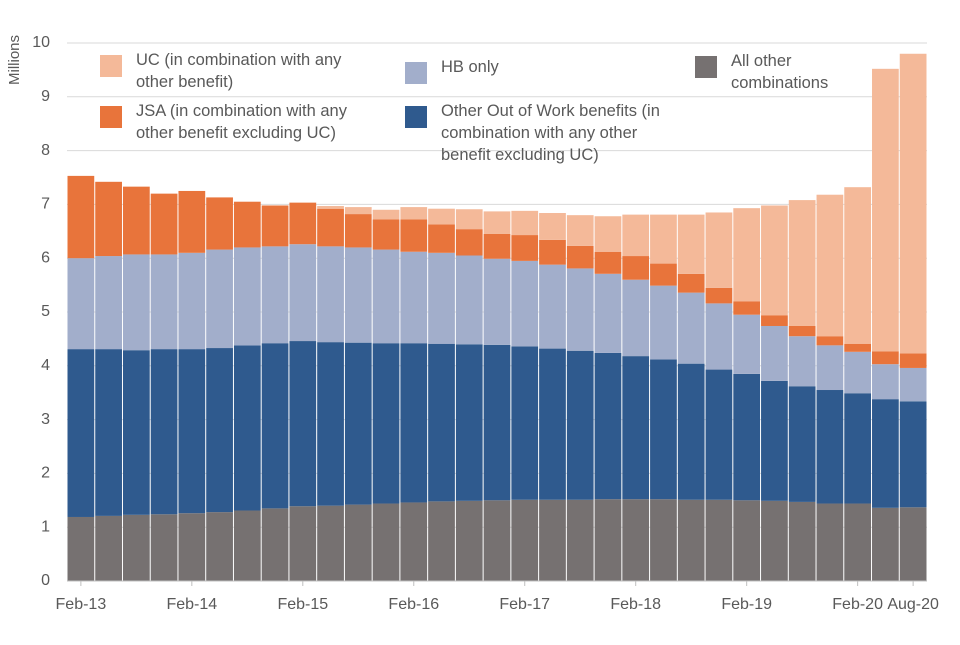  Describe the element at coordinates (45, 526) in the screenshot. I see `y-tick-label: 1` at that location.